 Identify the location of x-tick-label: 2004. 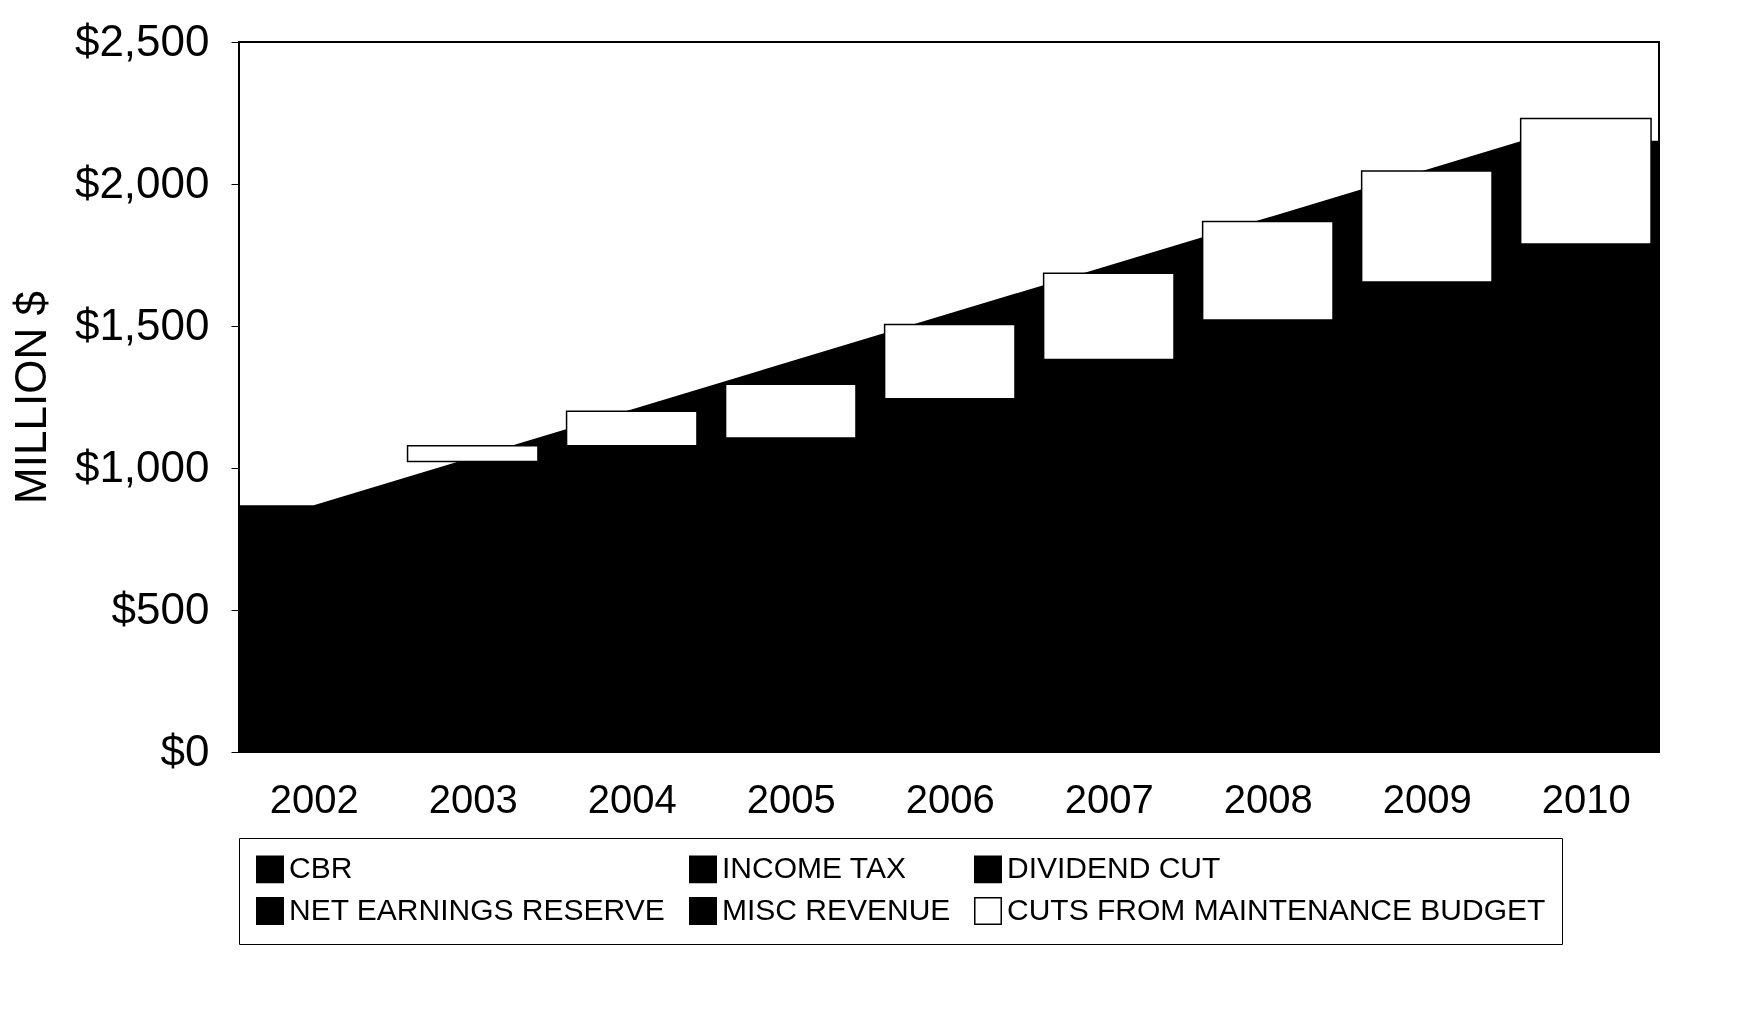
(632, 798).